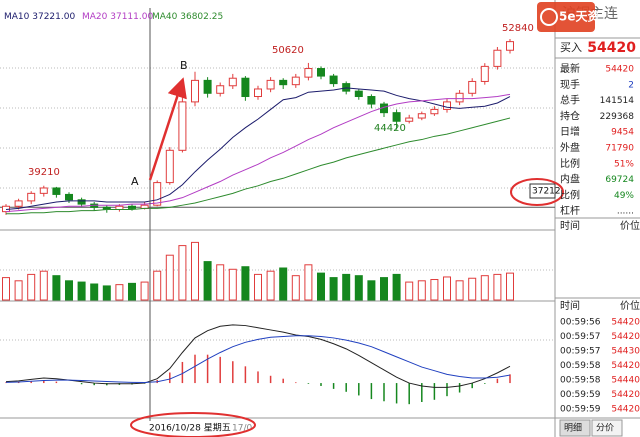 This screenshot has width=640, height=437. Describe the element at coordinates (546, 192) in the screenshot. I see `cursor-price: 37212` at that location.